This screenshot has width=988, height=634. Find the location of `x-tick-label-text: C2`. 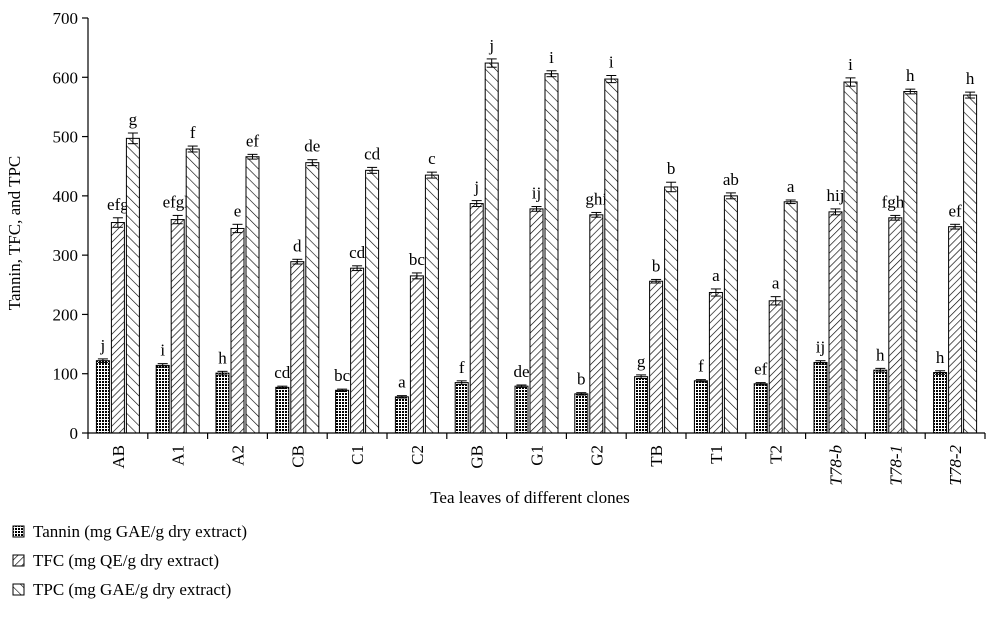

x-tick-label-text: C2 is located at coordinates (417, 455).